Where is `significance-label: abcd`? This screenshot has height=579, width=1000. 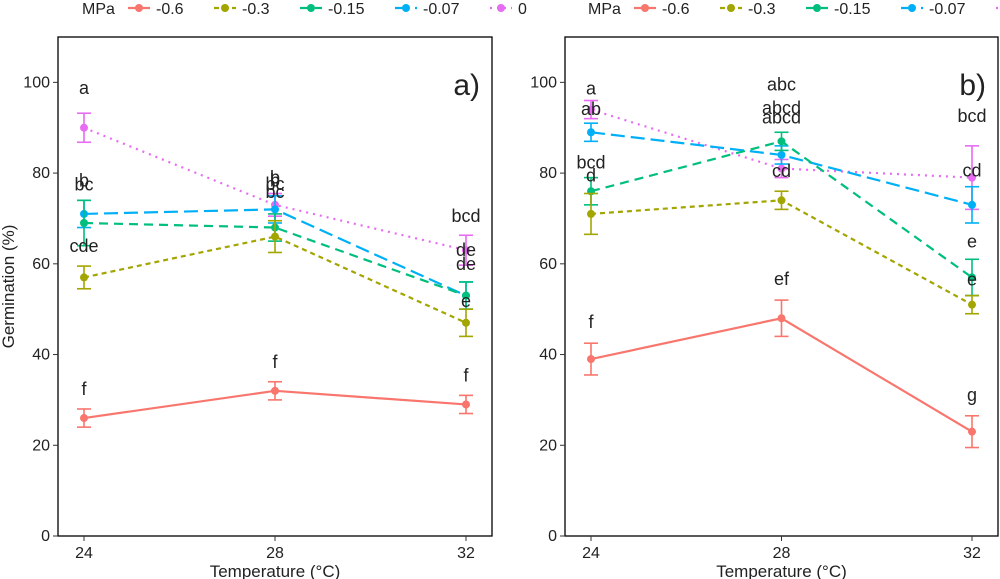
significance-label: abcd is located at coordinates (781, 108).